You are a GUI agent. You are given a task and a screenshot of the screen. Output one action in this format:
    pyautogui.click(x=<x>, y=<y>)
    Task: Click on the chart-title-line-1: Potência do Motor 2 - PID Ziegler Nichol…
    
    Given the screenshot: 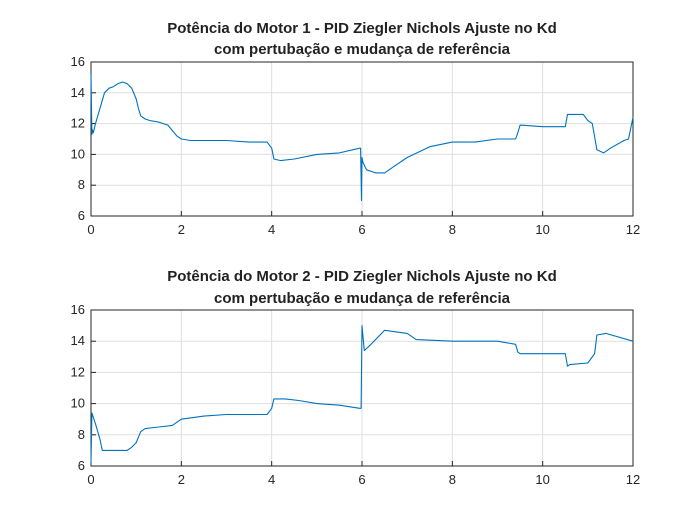 What is the action you would take?
    pyautogui.click(x=361, y=276)
    